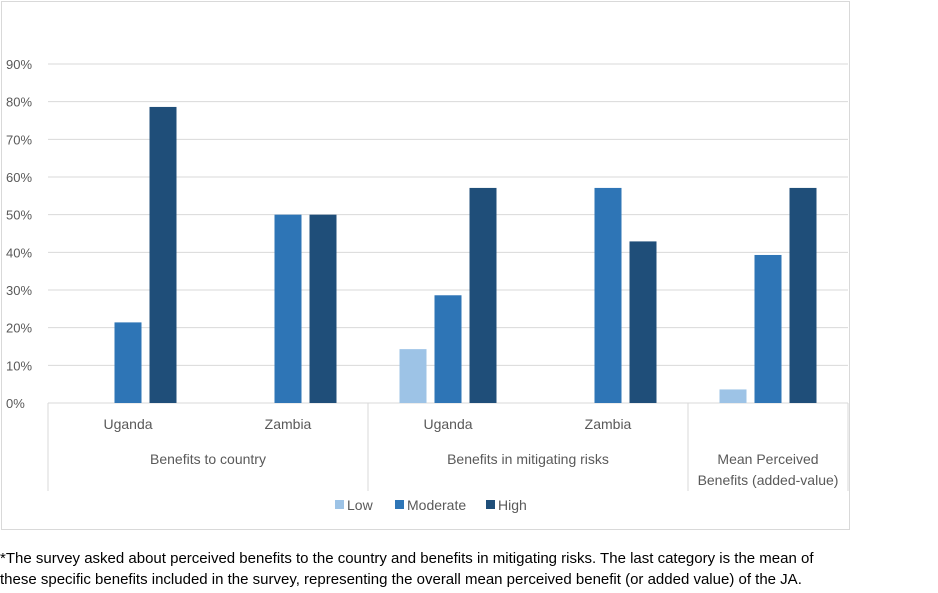 This screenshot has height=593, width=938. Describe the element at coordinates (19, 177) in the screenshot. I see `y-tick-label: 60%` at that location.